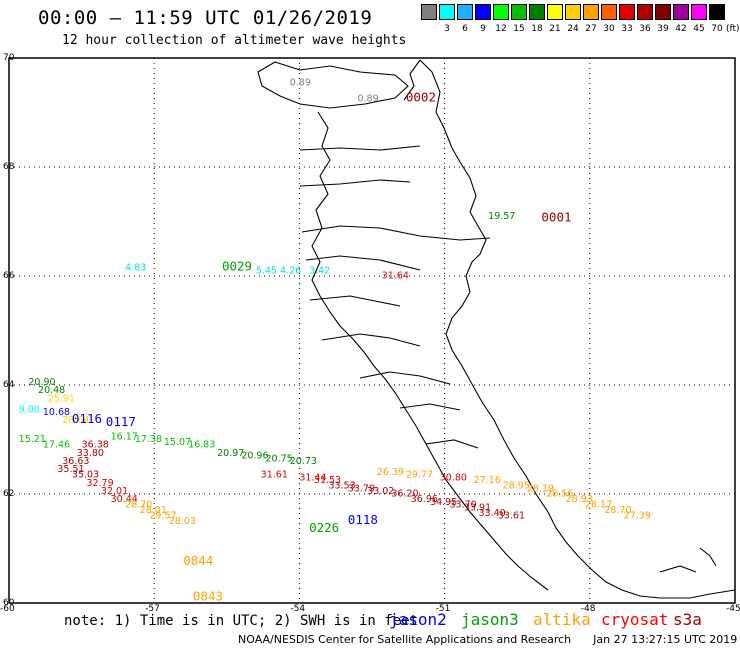 The width and height of the screenshot is (740, 650). I want to click on wave-height-value: 26.39, so click(390, 472).